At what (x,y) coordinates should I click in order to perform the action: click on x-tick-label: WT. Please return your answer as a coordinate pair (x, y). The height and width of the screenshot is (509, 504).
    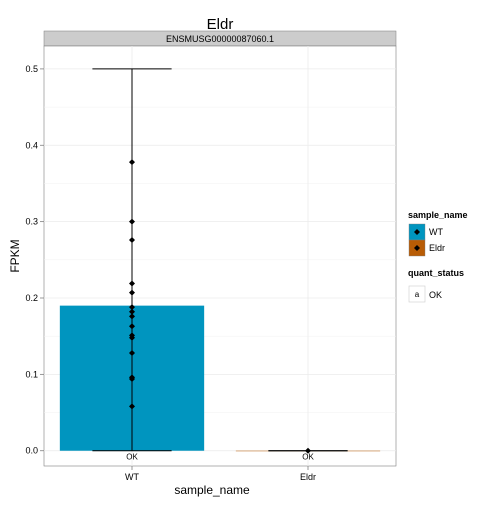
    Looking at the image, I should click on (132, 477).